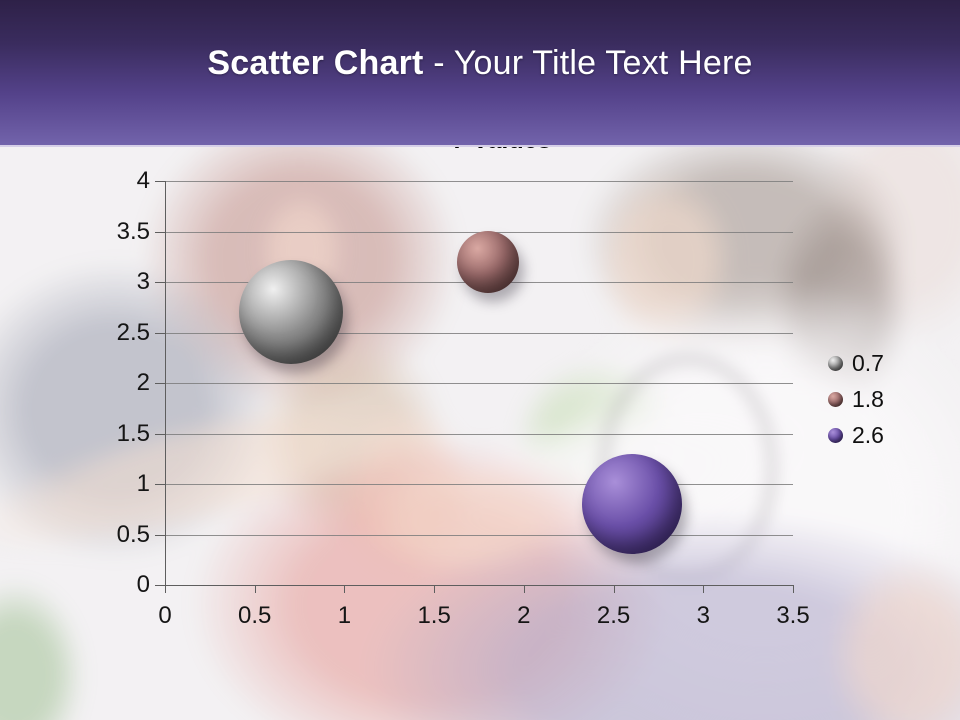 This screenshot has height=720, width=960. What do you see at coordinates (868, 363) in the screenshot?
I see `legend-label: 0.7` at bounding box center [868, 363].